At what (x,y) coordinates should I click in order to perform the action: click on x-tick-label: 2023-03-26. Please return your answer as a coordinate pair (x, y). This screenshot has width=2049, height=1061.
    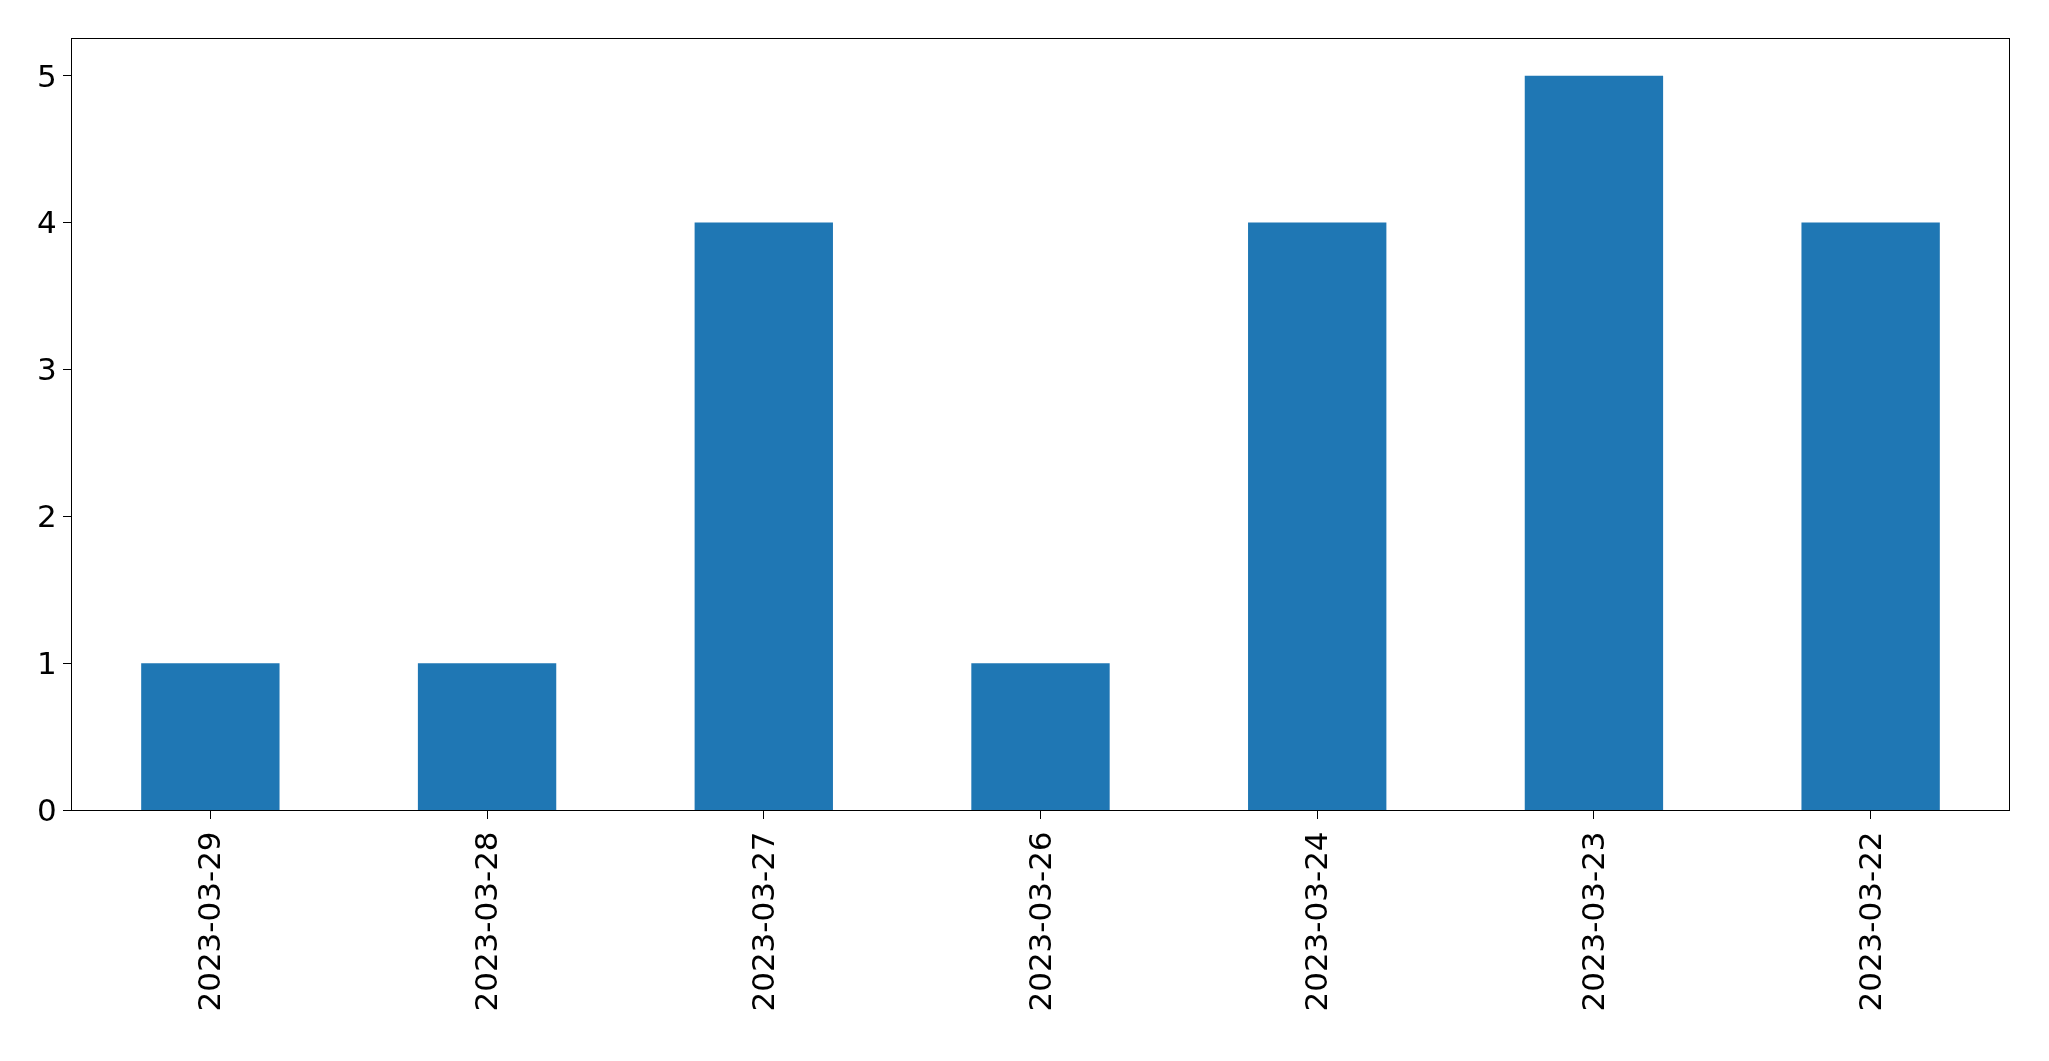
    Looking at the image, I should click on (1039, 921).